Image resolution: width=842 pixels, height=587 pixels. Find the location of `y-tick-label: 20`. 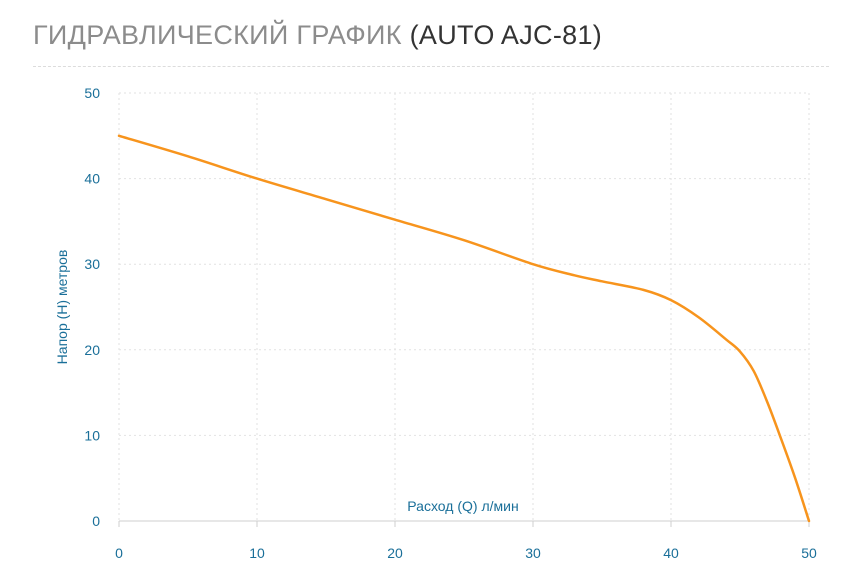

y-tick-label: 20 is located at coordinates (92, 350).